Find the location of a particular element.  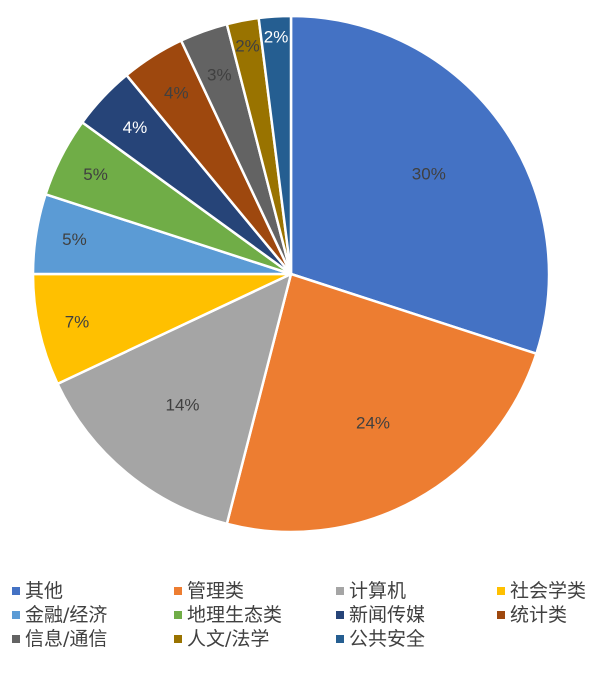

legend-item: 公共安全 is located at coordinates (380, 639).